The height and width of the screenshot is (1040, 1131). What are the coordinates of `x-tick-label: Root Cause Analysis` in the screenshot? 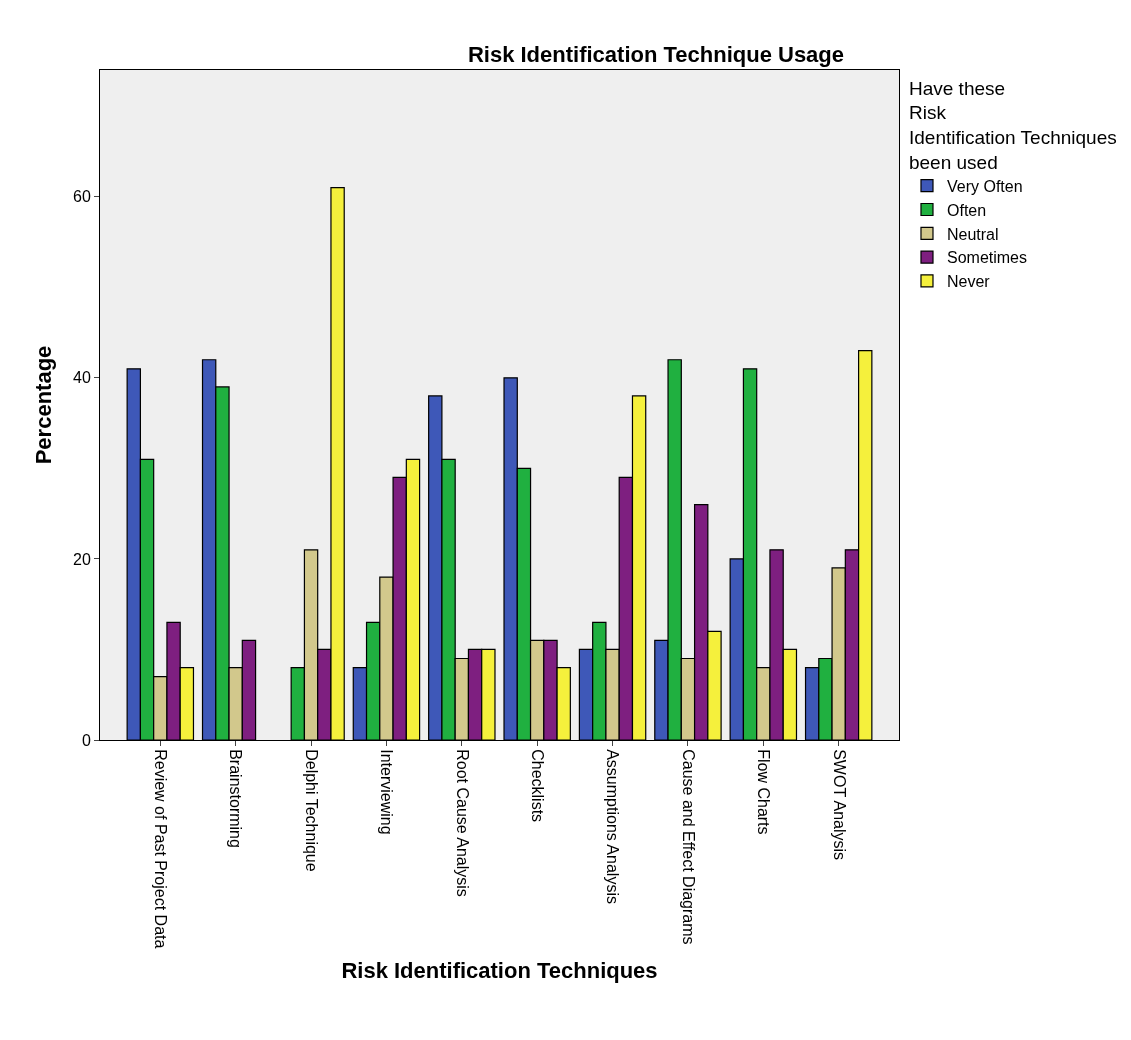 It's located at (462, 823).